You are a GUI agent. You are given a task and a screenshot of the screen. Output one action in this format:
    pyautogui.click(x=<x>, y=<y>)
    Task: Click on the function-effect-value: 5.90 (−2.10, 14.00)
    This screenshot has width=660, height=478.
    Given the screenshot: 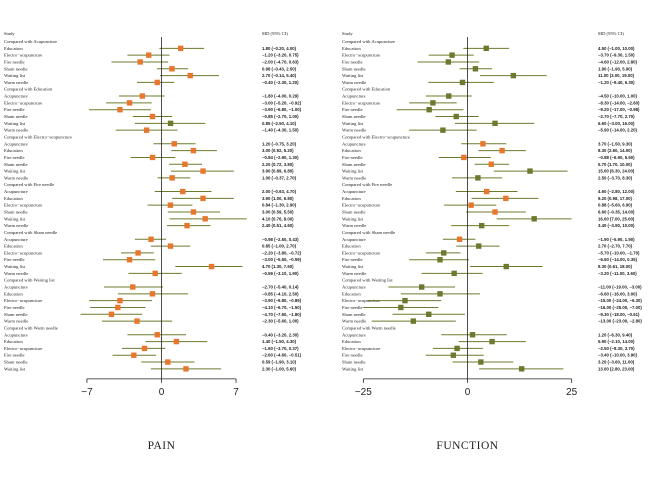 What is the action you would take?
    pyautogui.click(x=616, y=341)
    